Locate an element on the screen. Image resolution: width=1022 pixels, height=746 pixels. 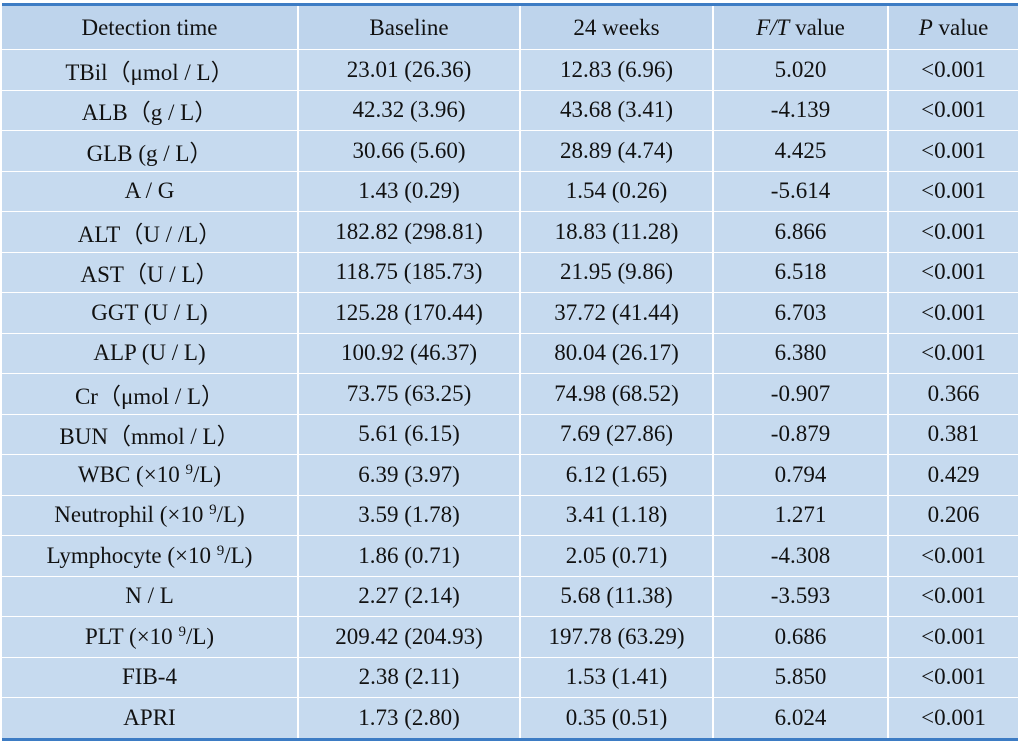
table-row: A / G 1.43 (0.29) 1.54 (0.26) -5.614 <0.001 is located at coordinates (510, 191).